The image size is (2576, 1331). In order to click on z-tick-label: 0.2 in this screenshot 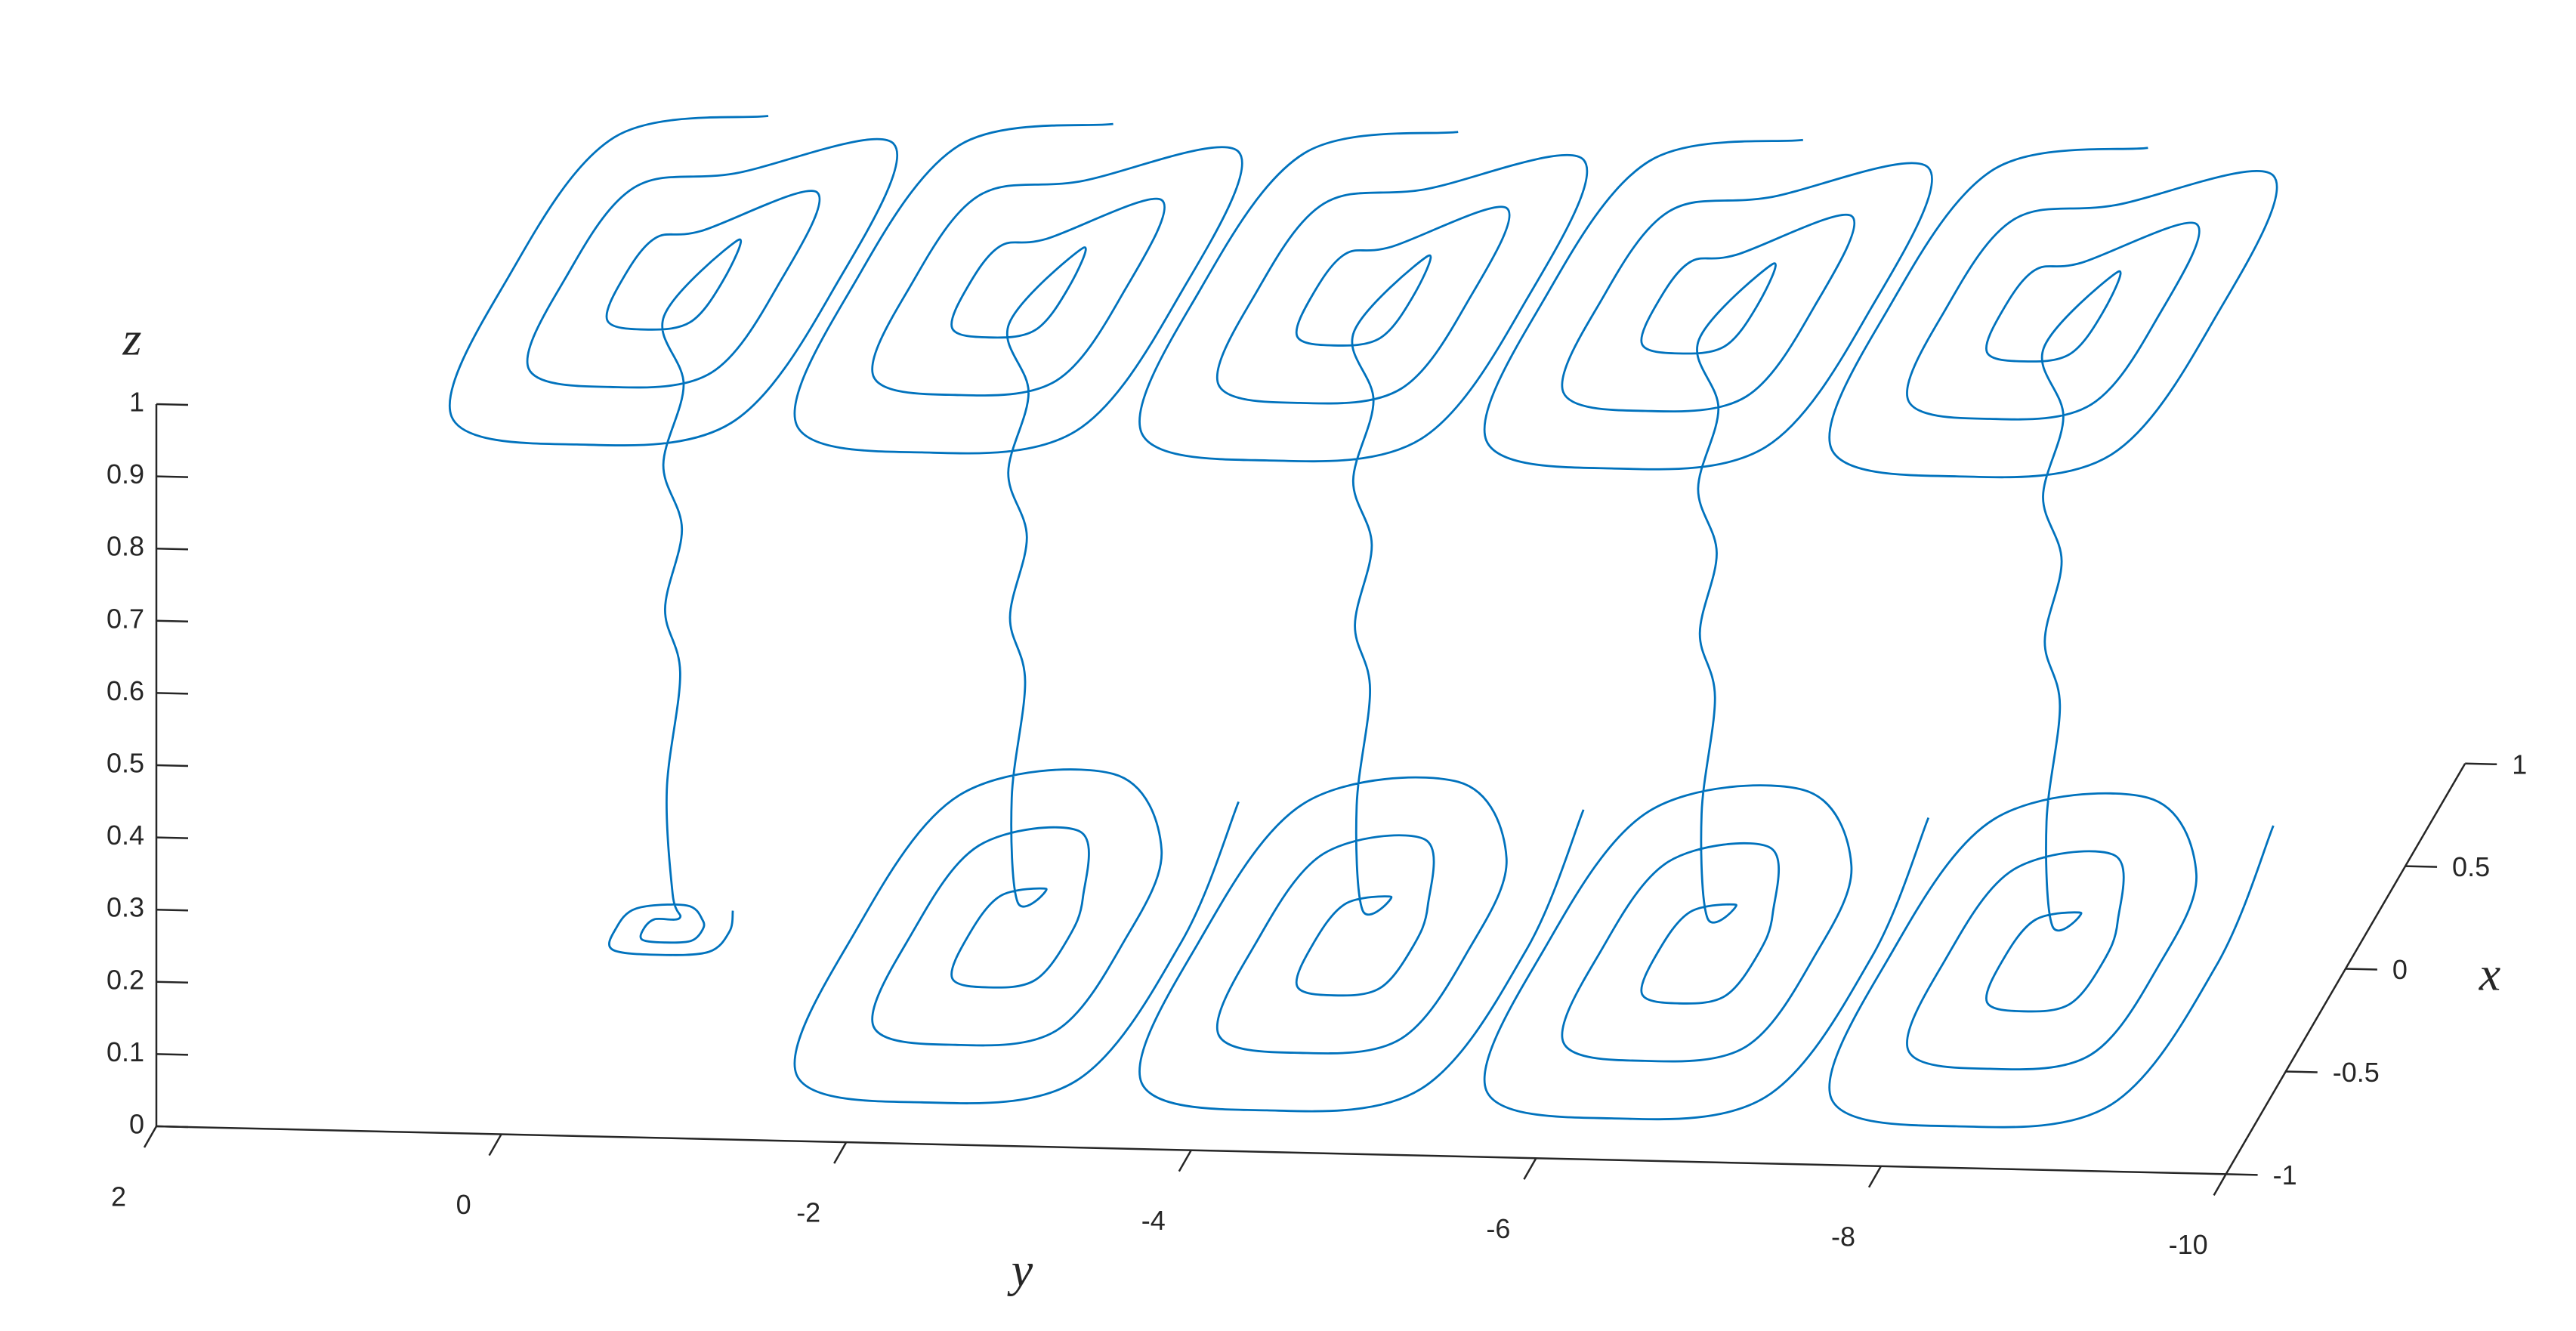, I will do `click(125, 979)`.